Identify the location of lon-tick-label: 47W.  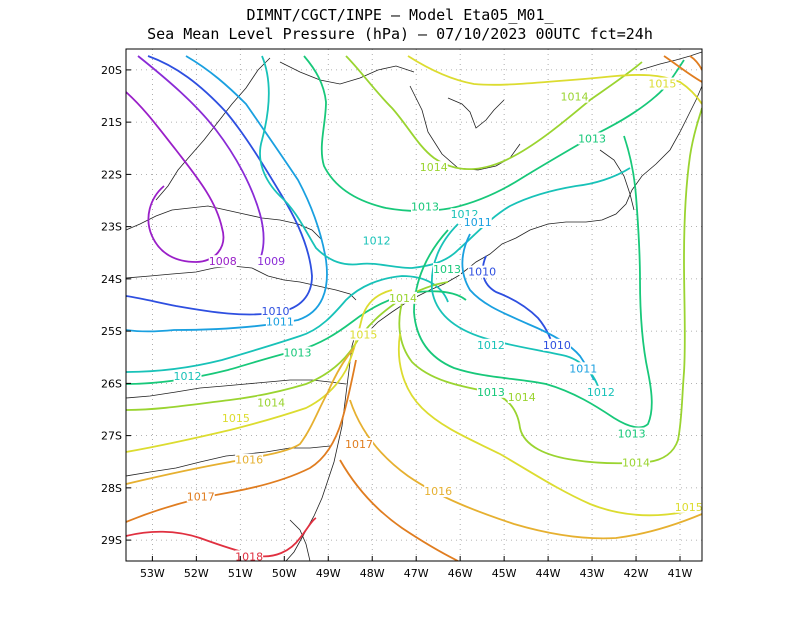
(416, 573).